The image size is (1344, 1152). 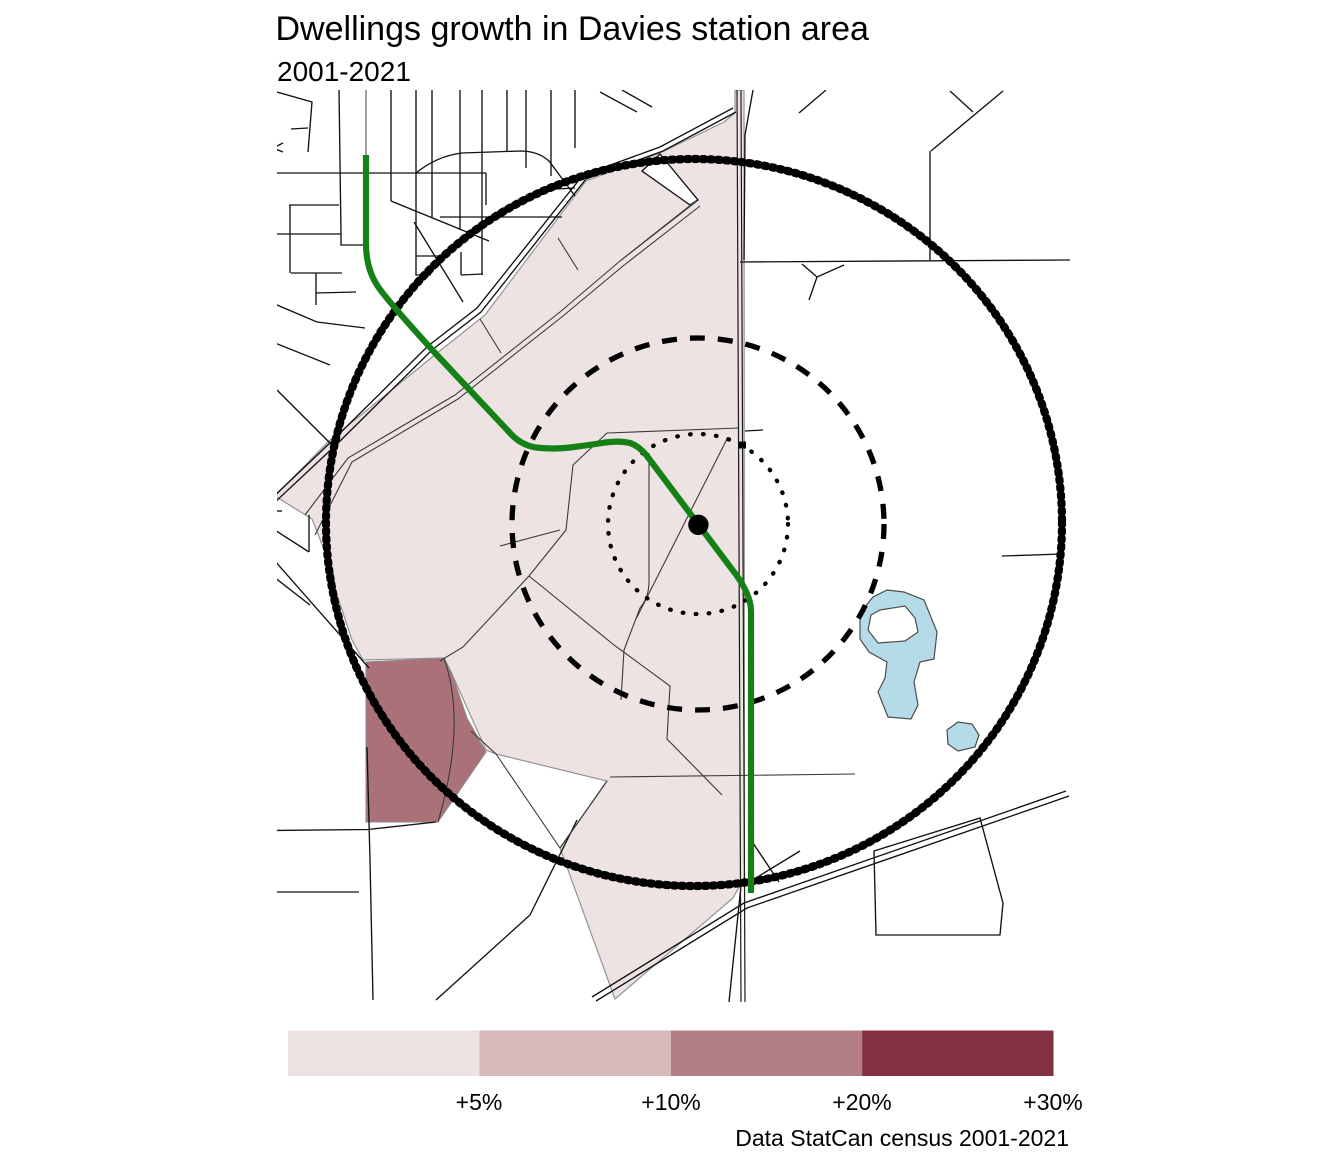 What do you see at coordinates (344, 71) in the screenshot?
I see `svg-text: 2001-2021` at bounding box center [344, 71].